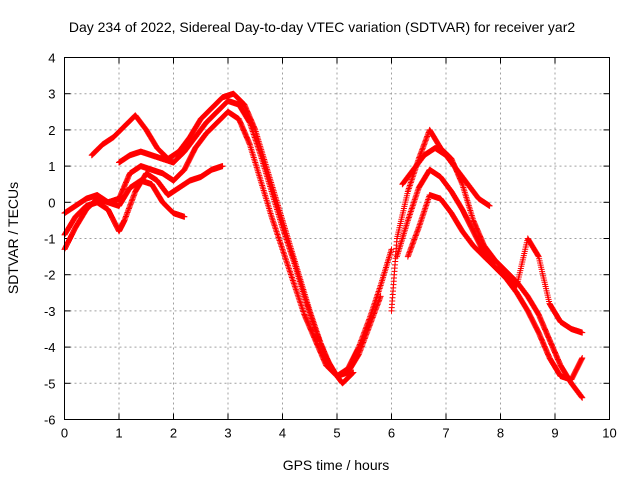 The width and height of the screenshot is (640, 480). I want to click on y-tick-label: 3, so click(51, 94).